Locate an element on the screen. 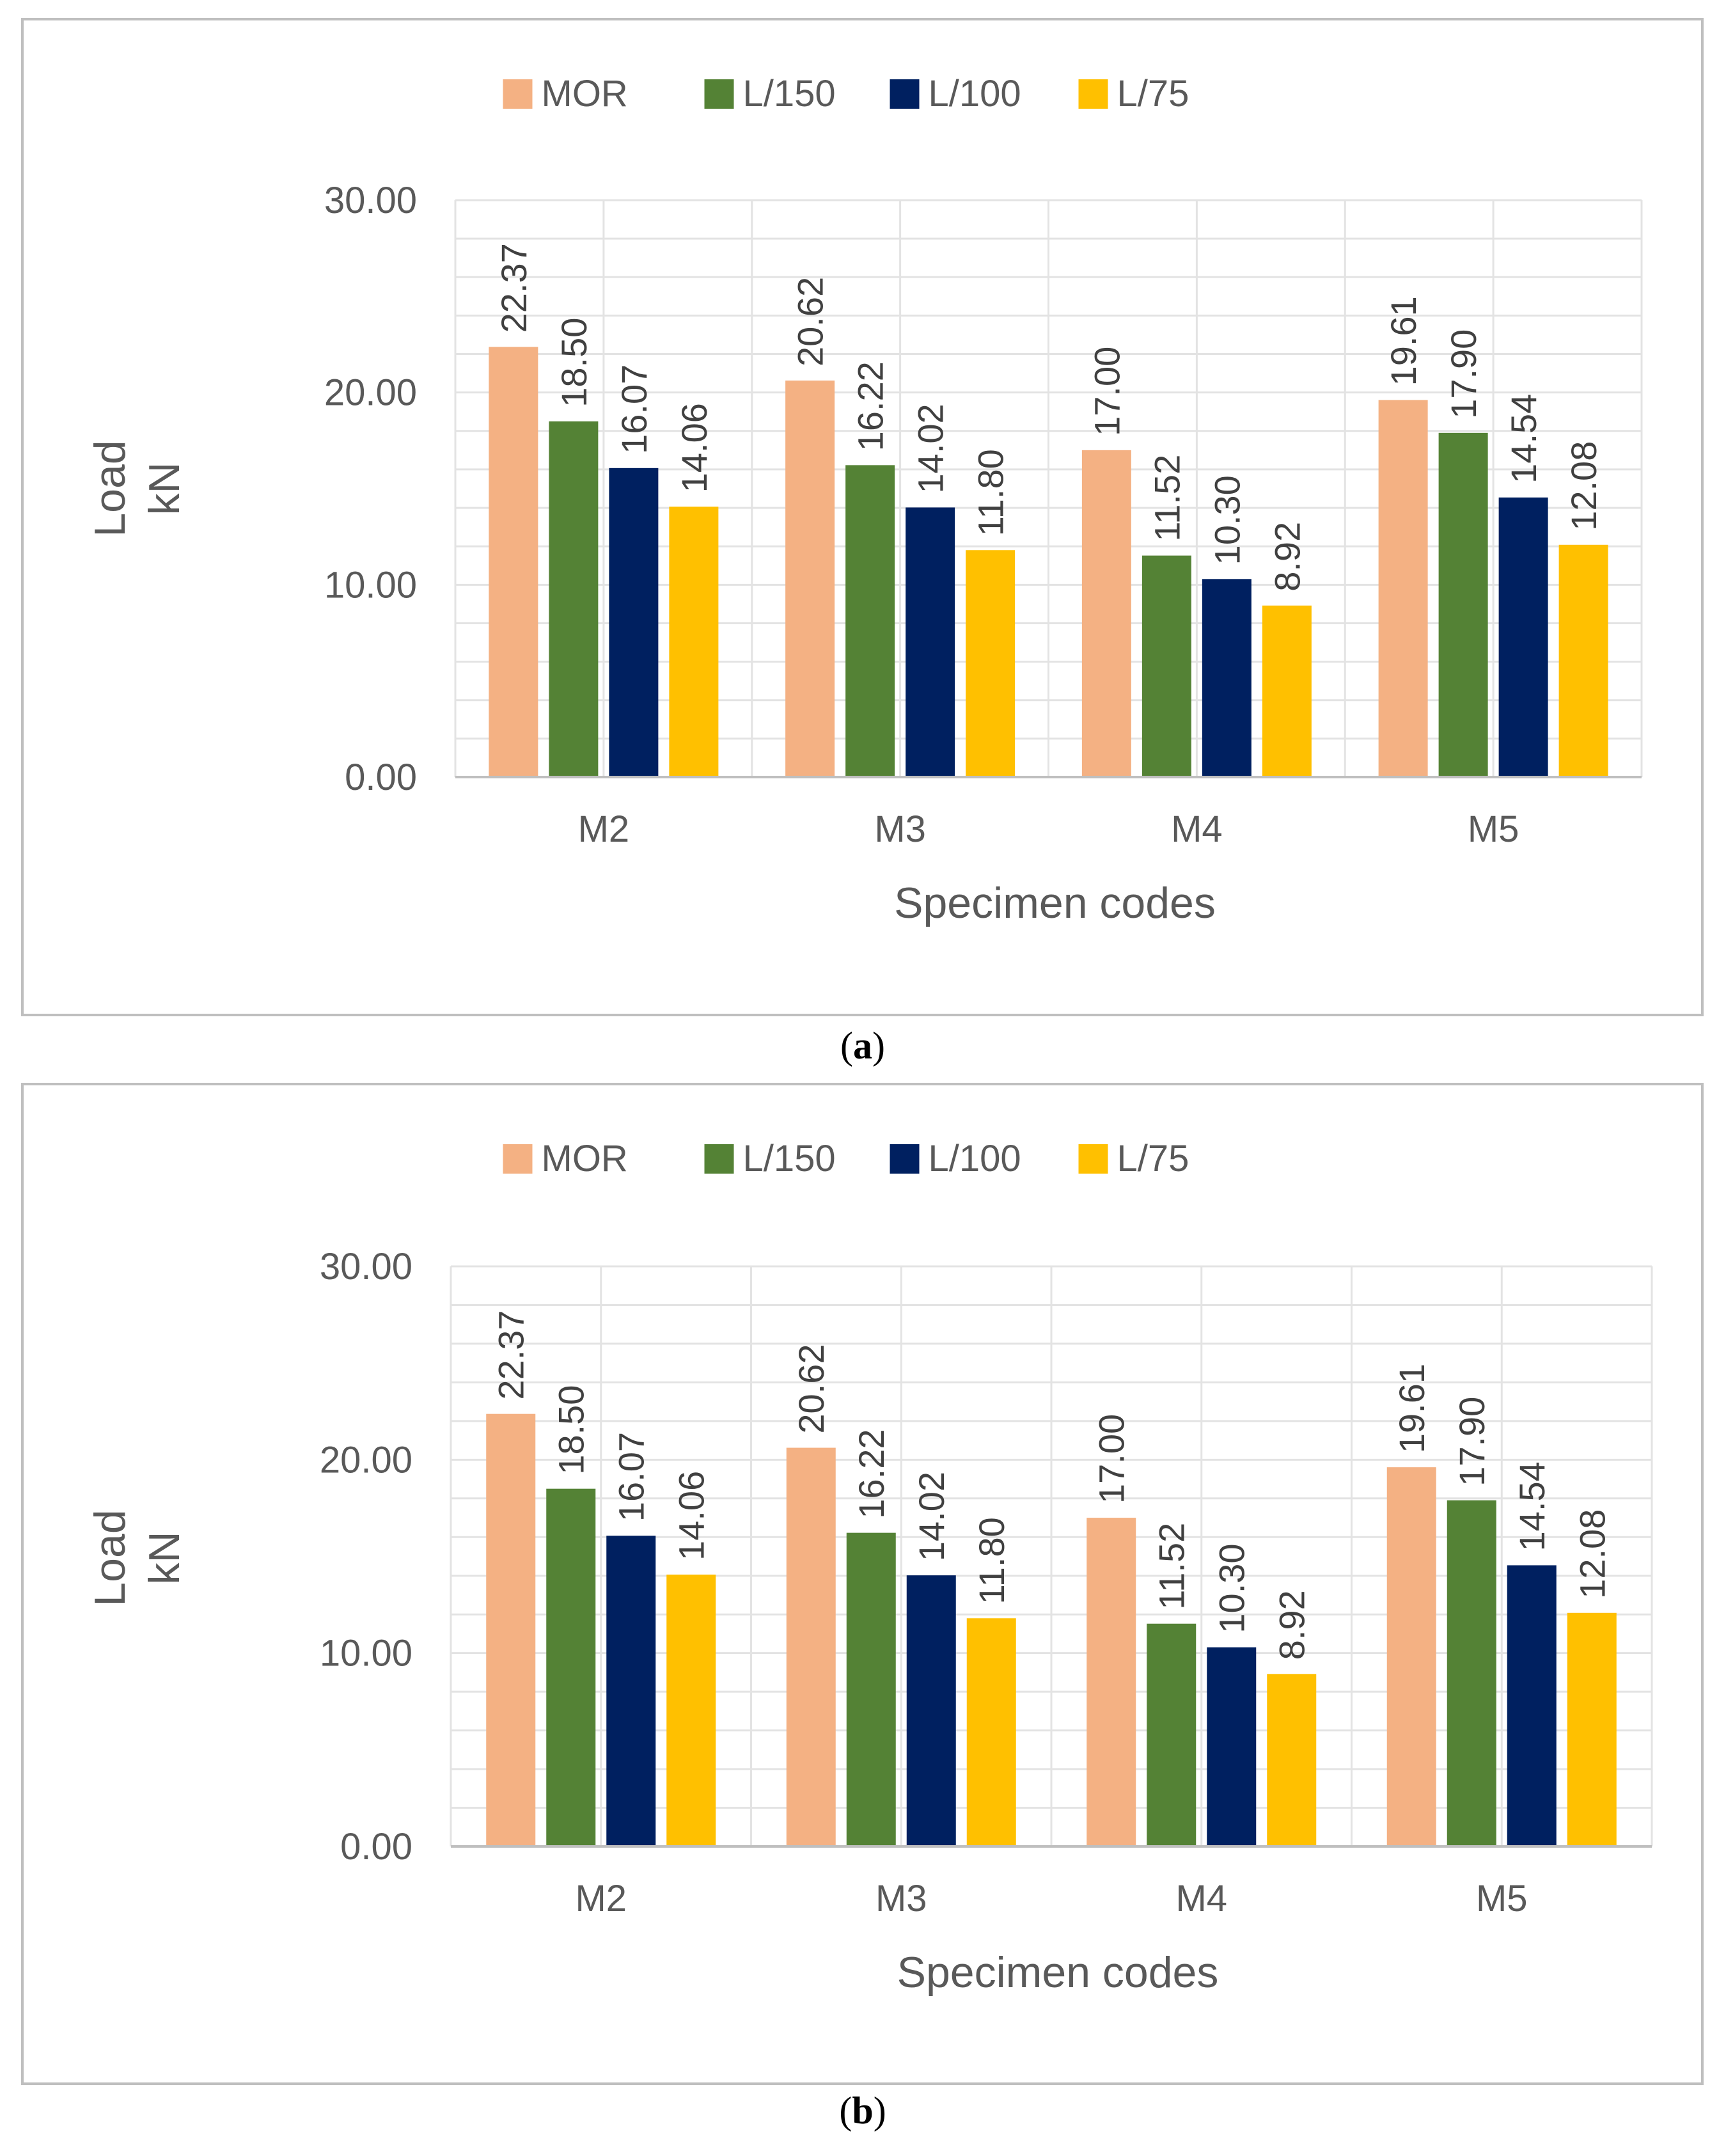 This screenshot has width=1726, height=2156. panel-caption: (b) is located at coordinates (862, 2110).